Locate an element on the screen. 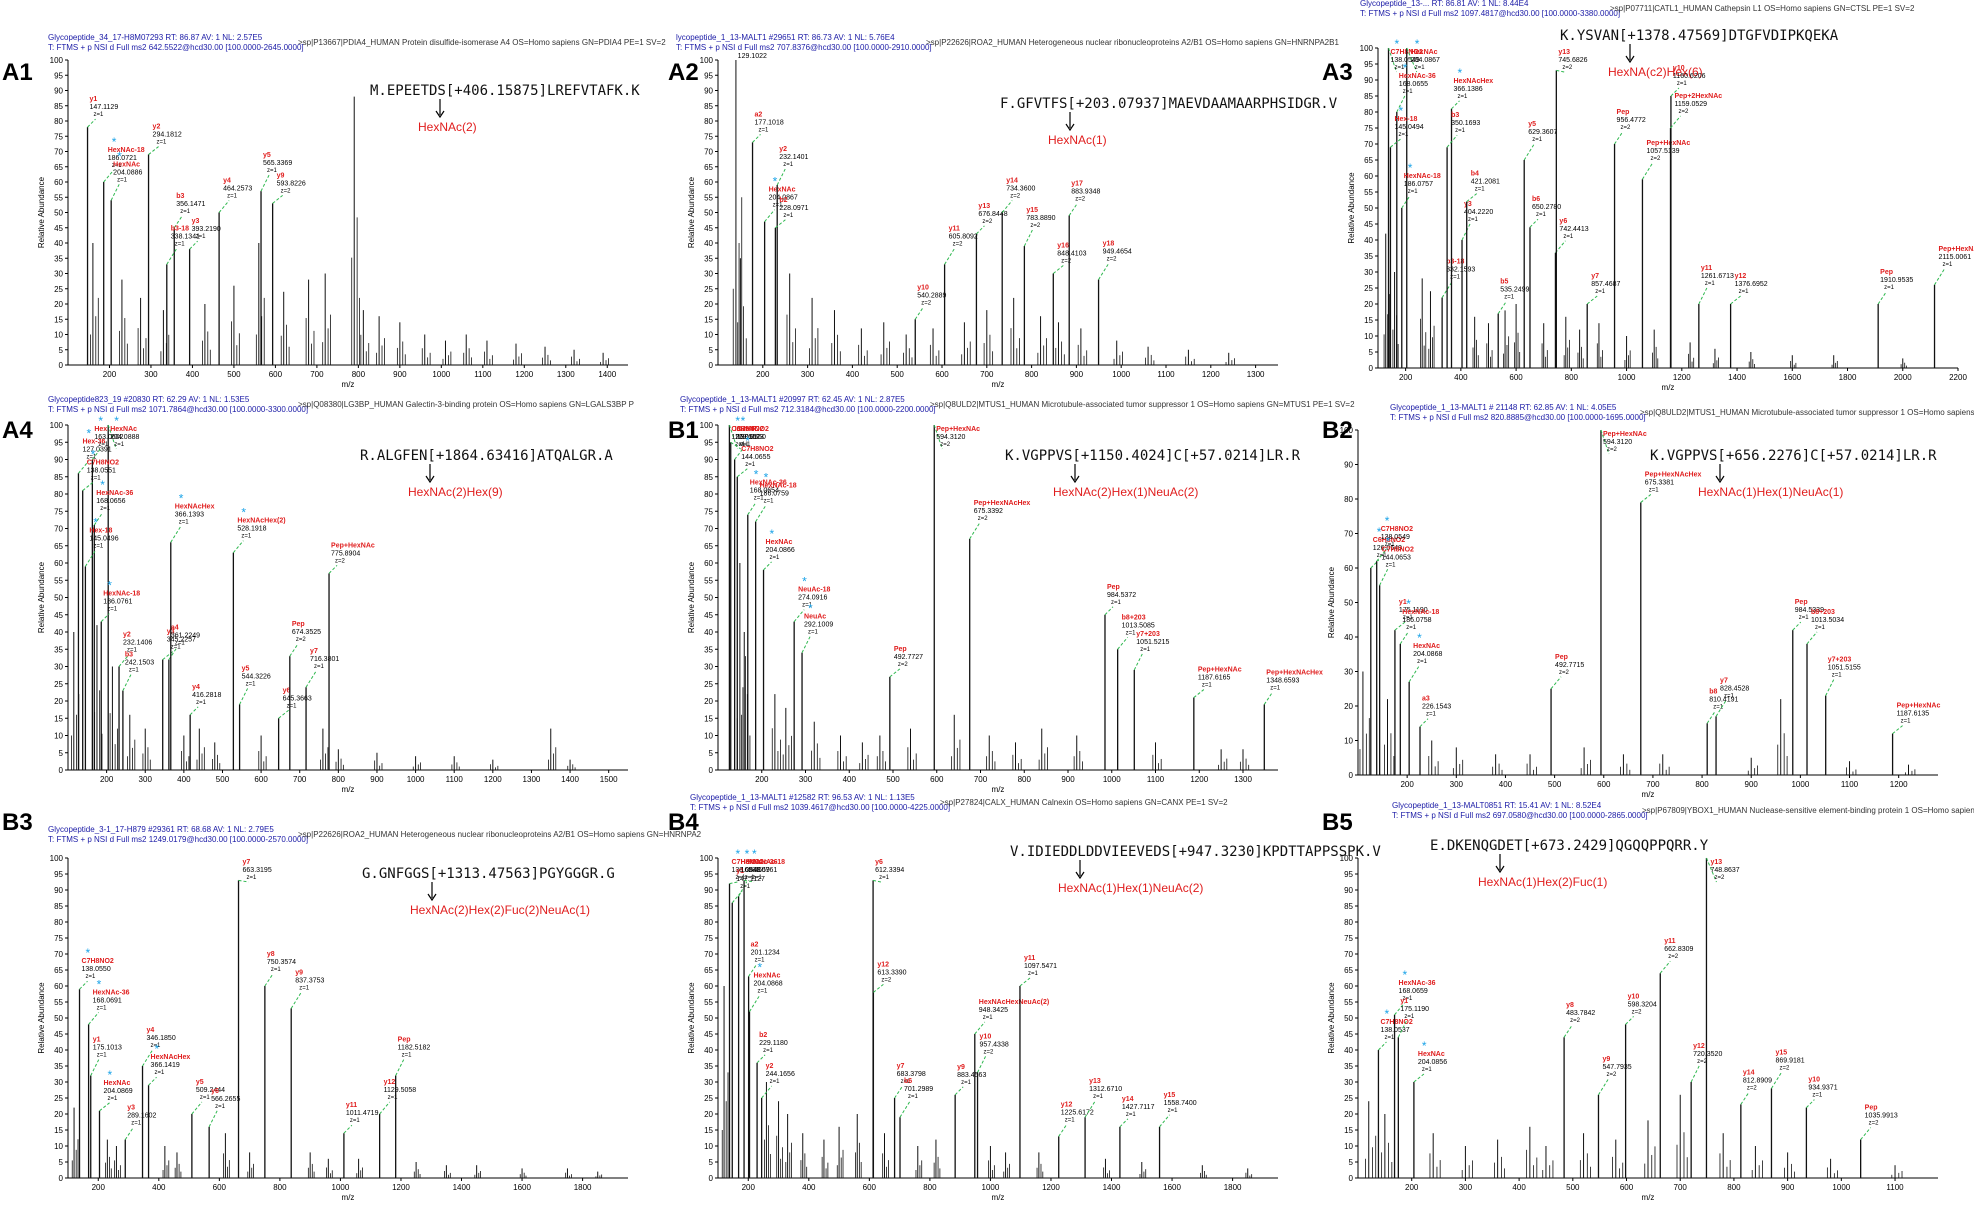  glycan-composition: HexNAc(1) is located at coordinates (1077, 140).